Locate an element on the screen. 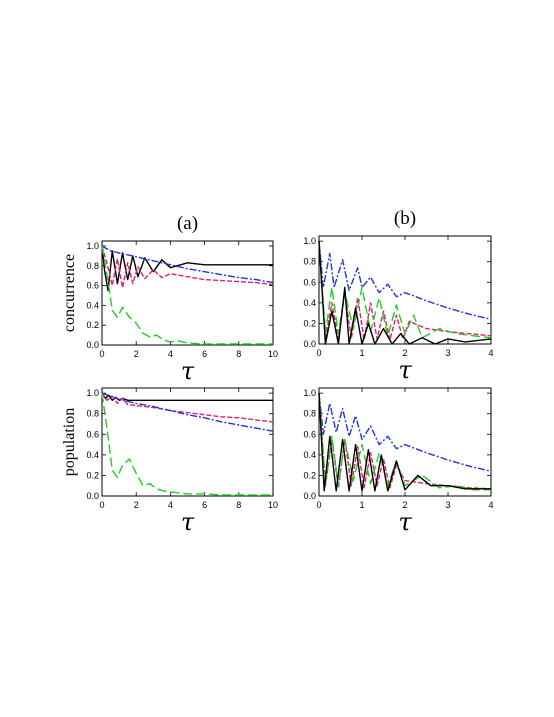 The width and height of the screenshot is (554, 717). chart-panel-1: 0 2 4 6 8 10 0.0 0.2 0.4 0.6 0.8 1.0 (a) concurrence τ is located at coordinates (169, 299).